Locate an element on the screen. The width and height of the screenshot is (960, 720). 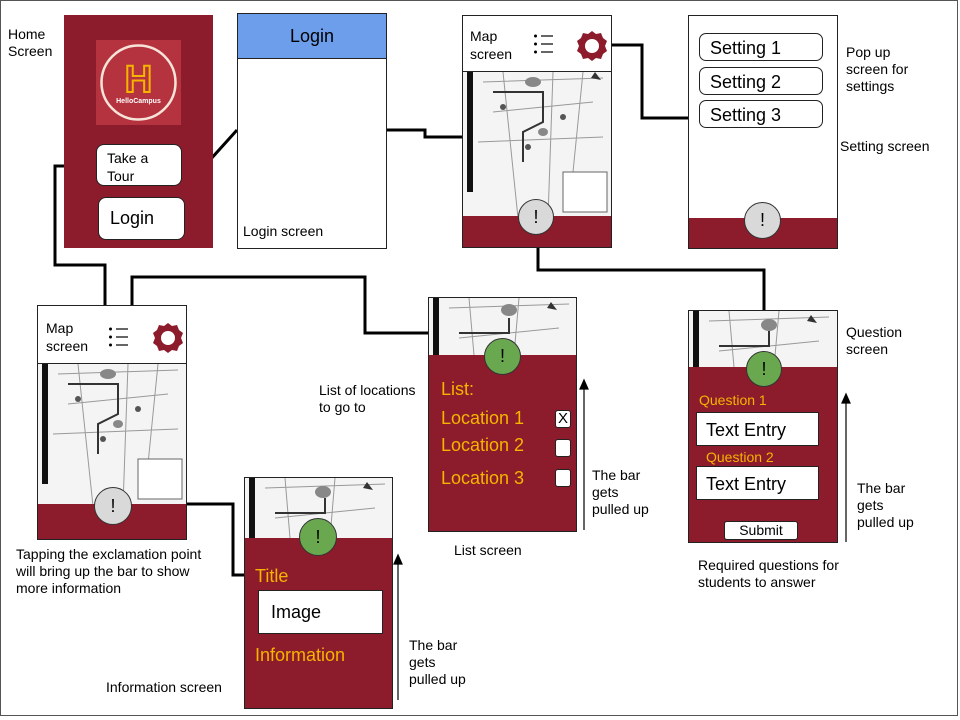
note-bar-pulled-info: The bar gets pulled up is located at coordinates (437, 662).